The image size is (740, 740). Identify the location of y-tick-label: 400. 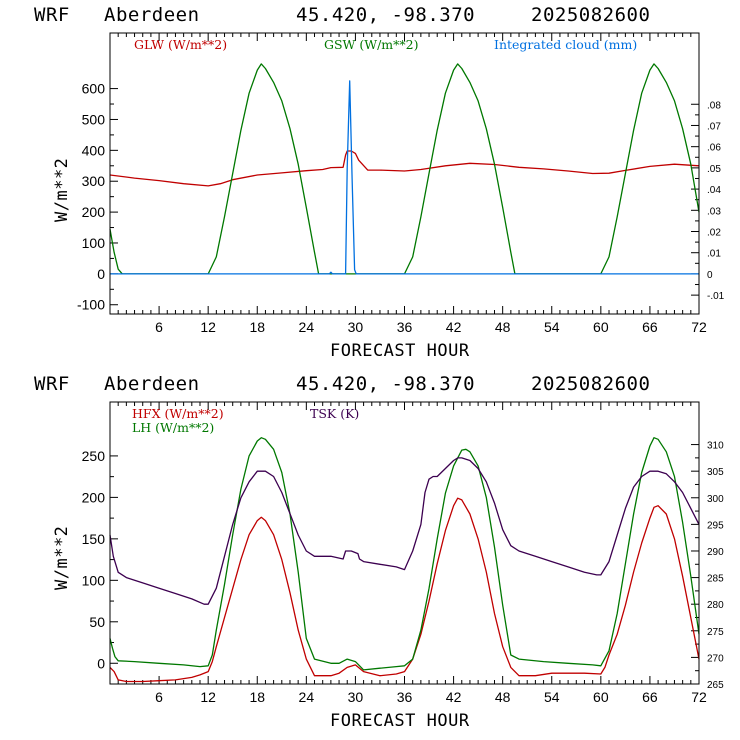
(94, 150).